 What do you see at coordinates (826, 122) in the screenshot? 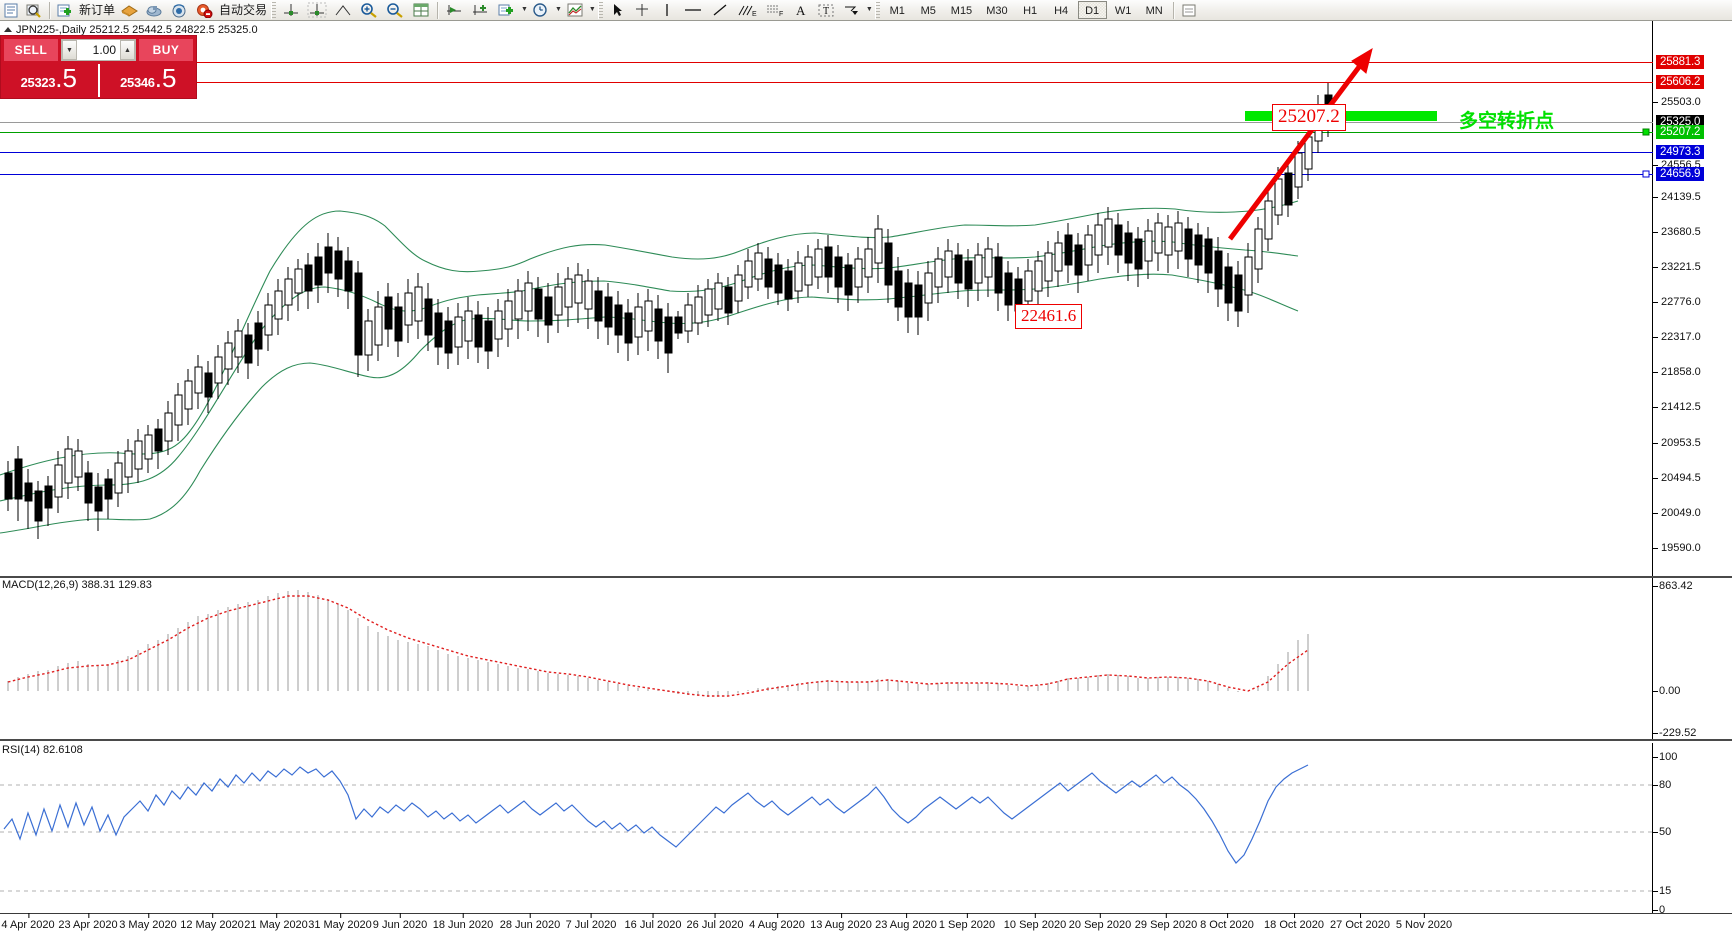
I see `current-price-line` at bounding box center [826, 122].